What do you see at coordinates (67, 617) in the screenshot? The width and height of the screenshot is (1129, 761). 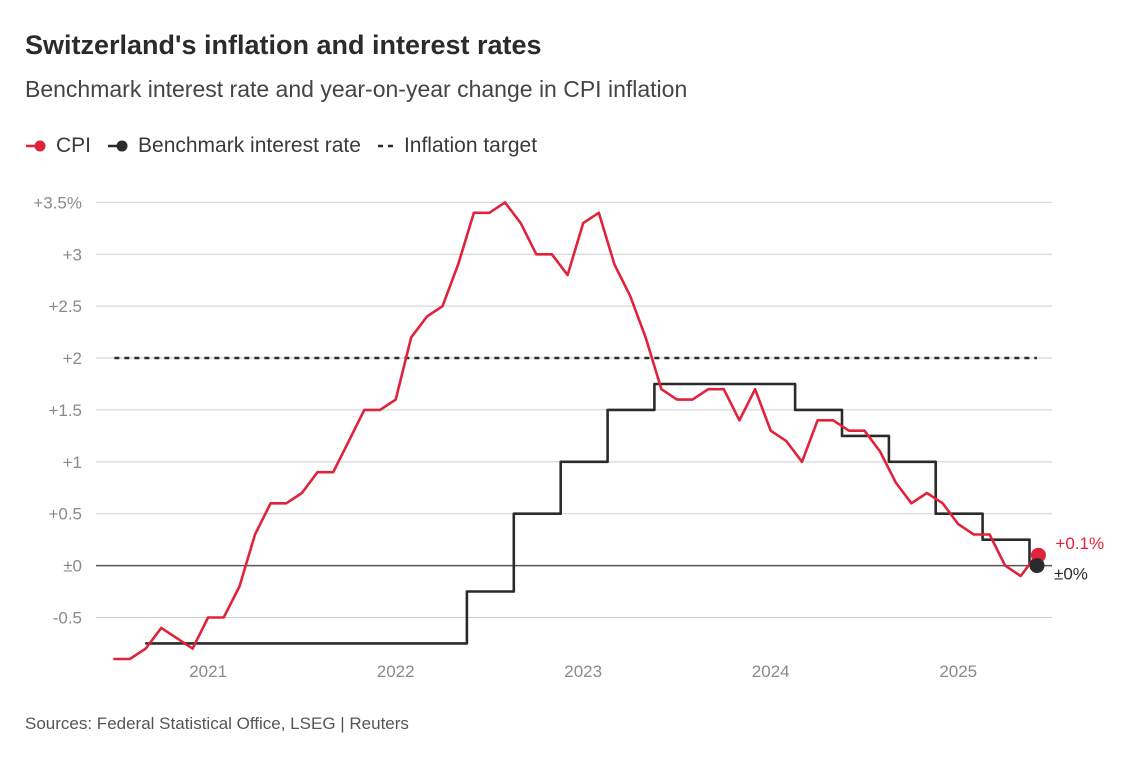 I see `y-tick-label: -0.5` at bounding box center [67, 617].